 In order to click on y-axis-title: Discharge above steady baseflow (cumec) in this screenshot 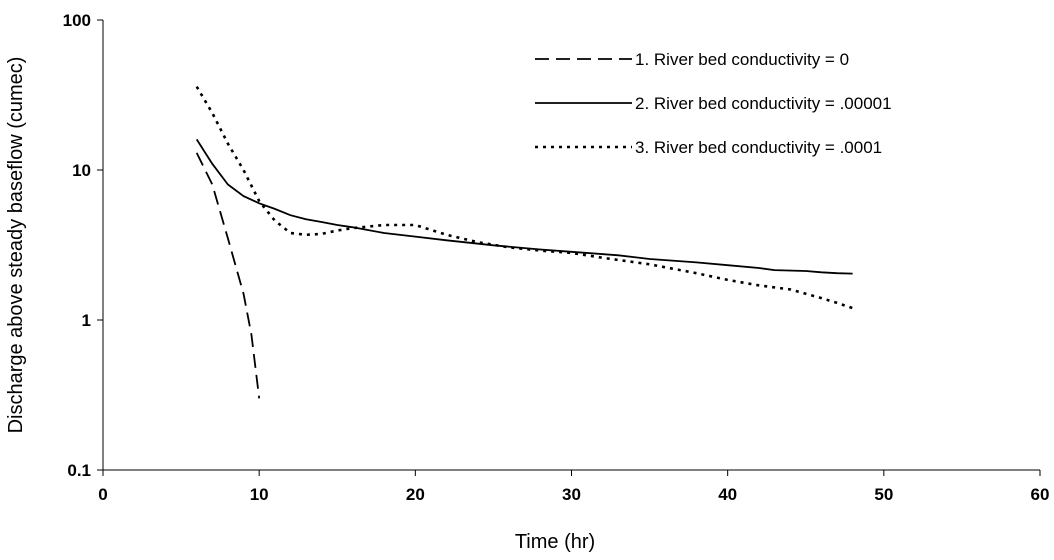, I will do `click(16, 245)`.